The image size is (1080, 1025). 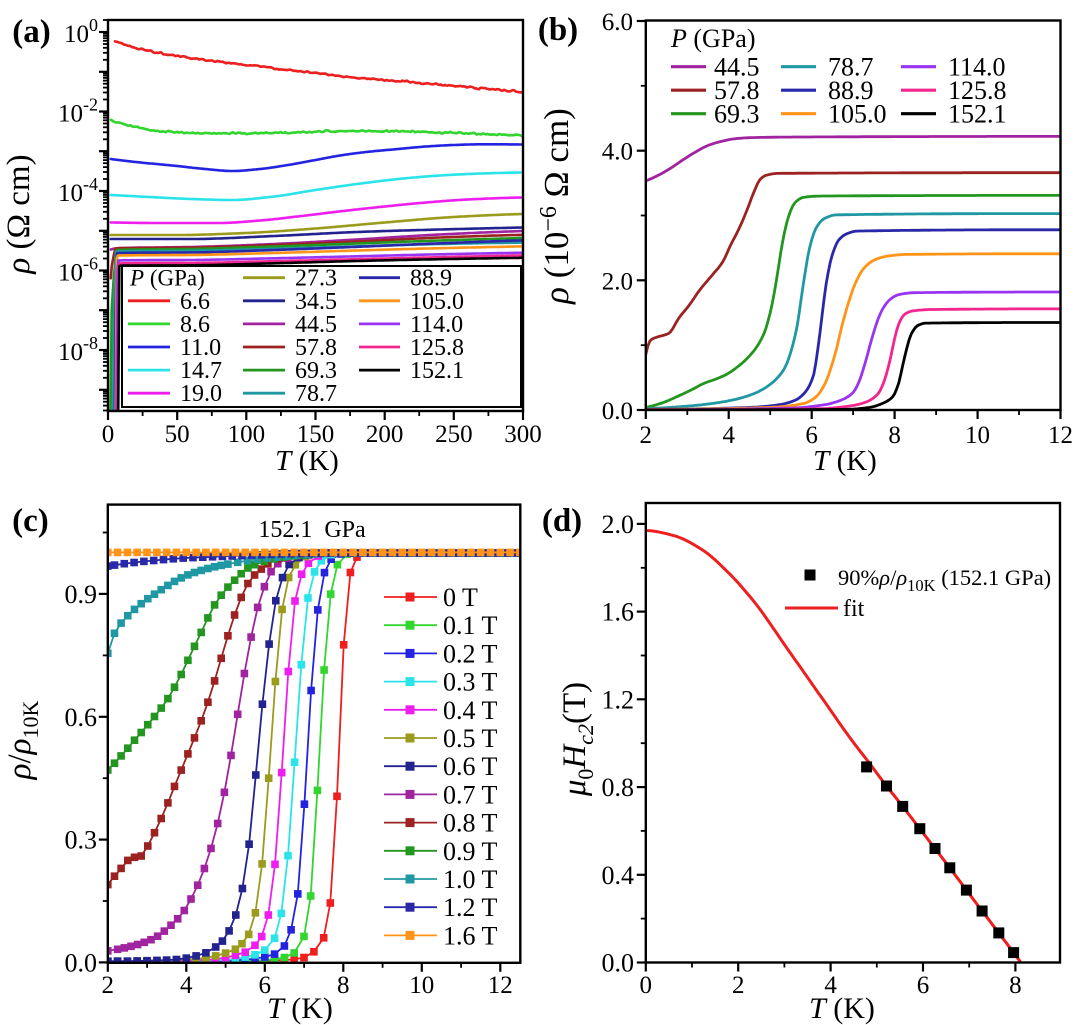 I want to click on svg-text: 0.1 T, so click(x=470, y=625).